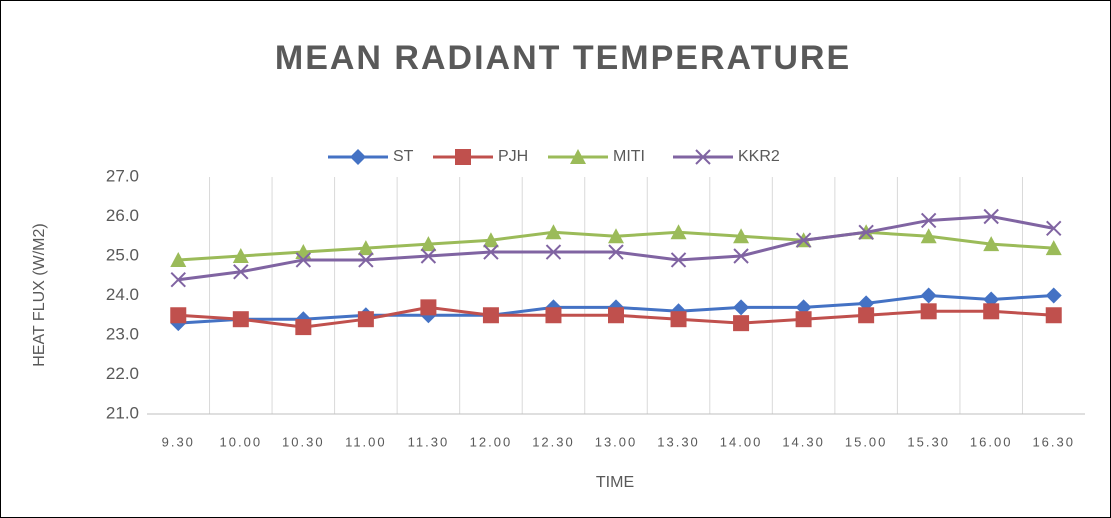 The height and width of the screenshot is (518, 1111). I want to click on x-tick-label: 10.30, so click(303, 441).